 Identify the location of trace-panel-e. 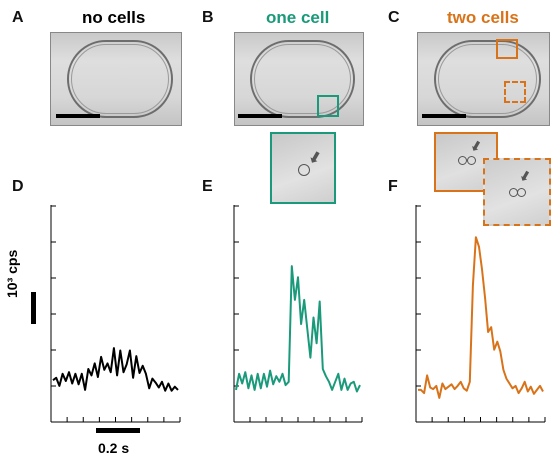
(298, 314).